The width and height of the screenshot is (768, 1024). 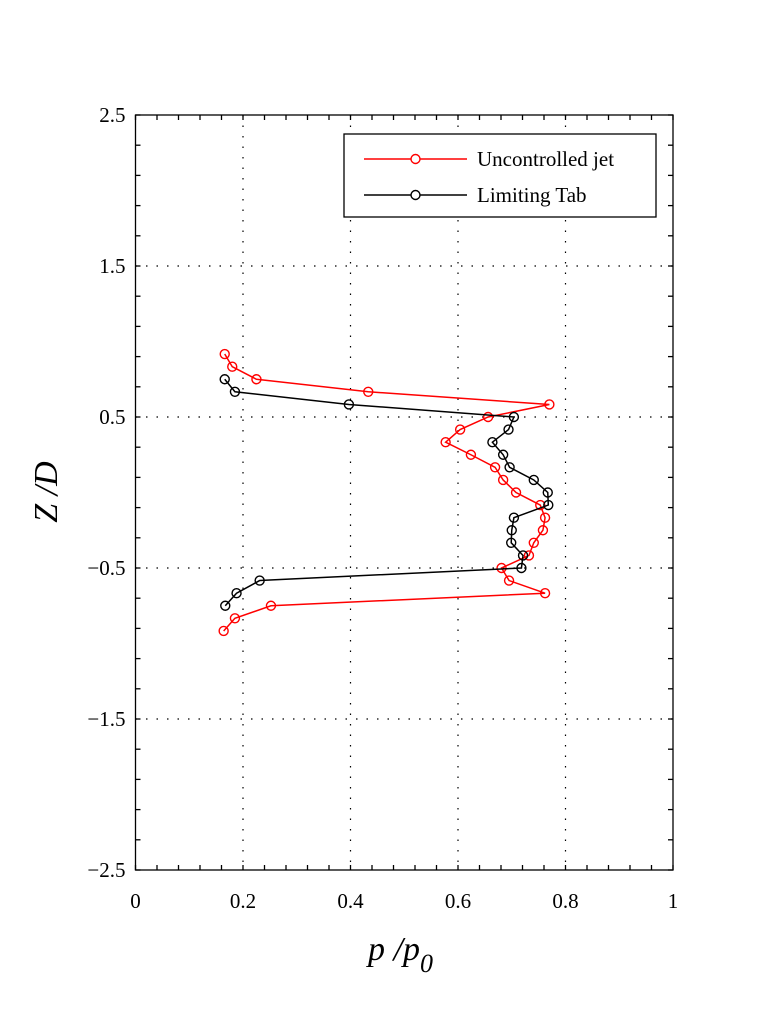 What do you see at coordinates (106, 568) in the screenshot?
I see `y-tick-label: −0.5` at bounding box center [106, 568].